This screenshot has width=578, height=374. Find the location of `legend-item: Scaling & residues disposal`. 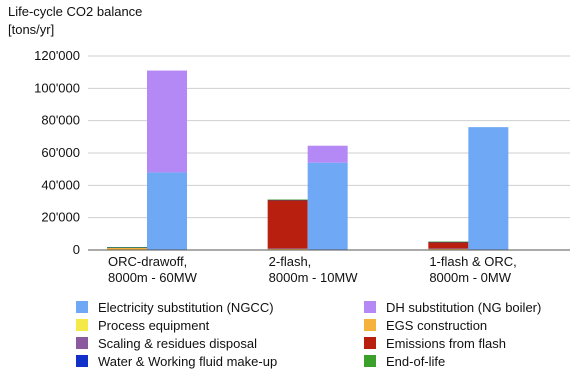

legend-item: Scaling & residues disposal is located at coordinates (166, 343).